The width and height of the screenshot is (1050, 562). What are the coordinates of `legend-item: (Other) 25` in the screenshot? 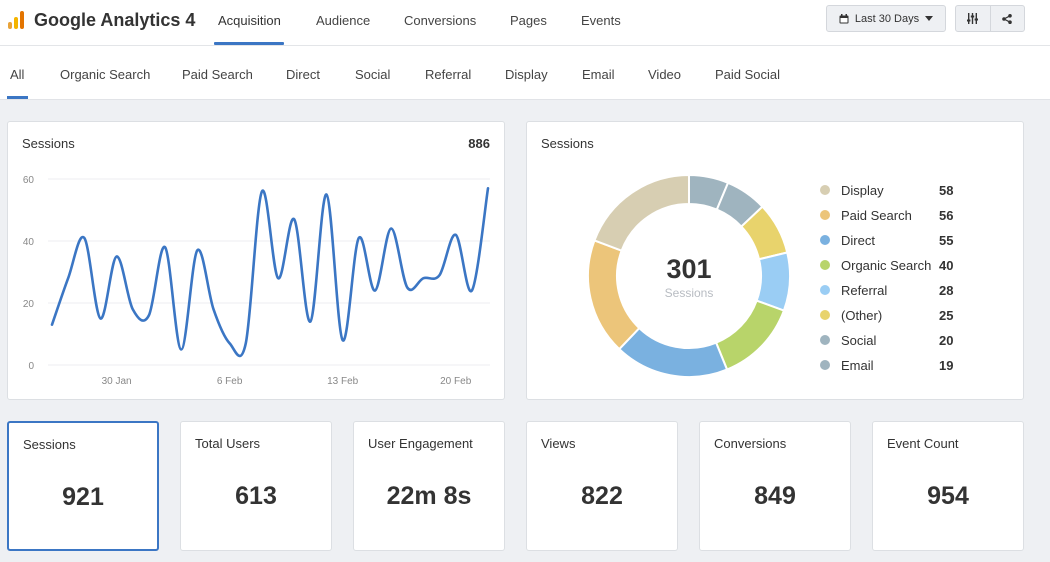 It's located at (886, 315).